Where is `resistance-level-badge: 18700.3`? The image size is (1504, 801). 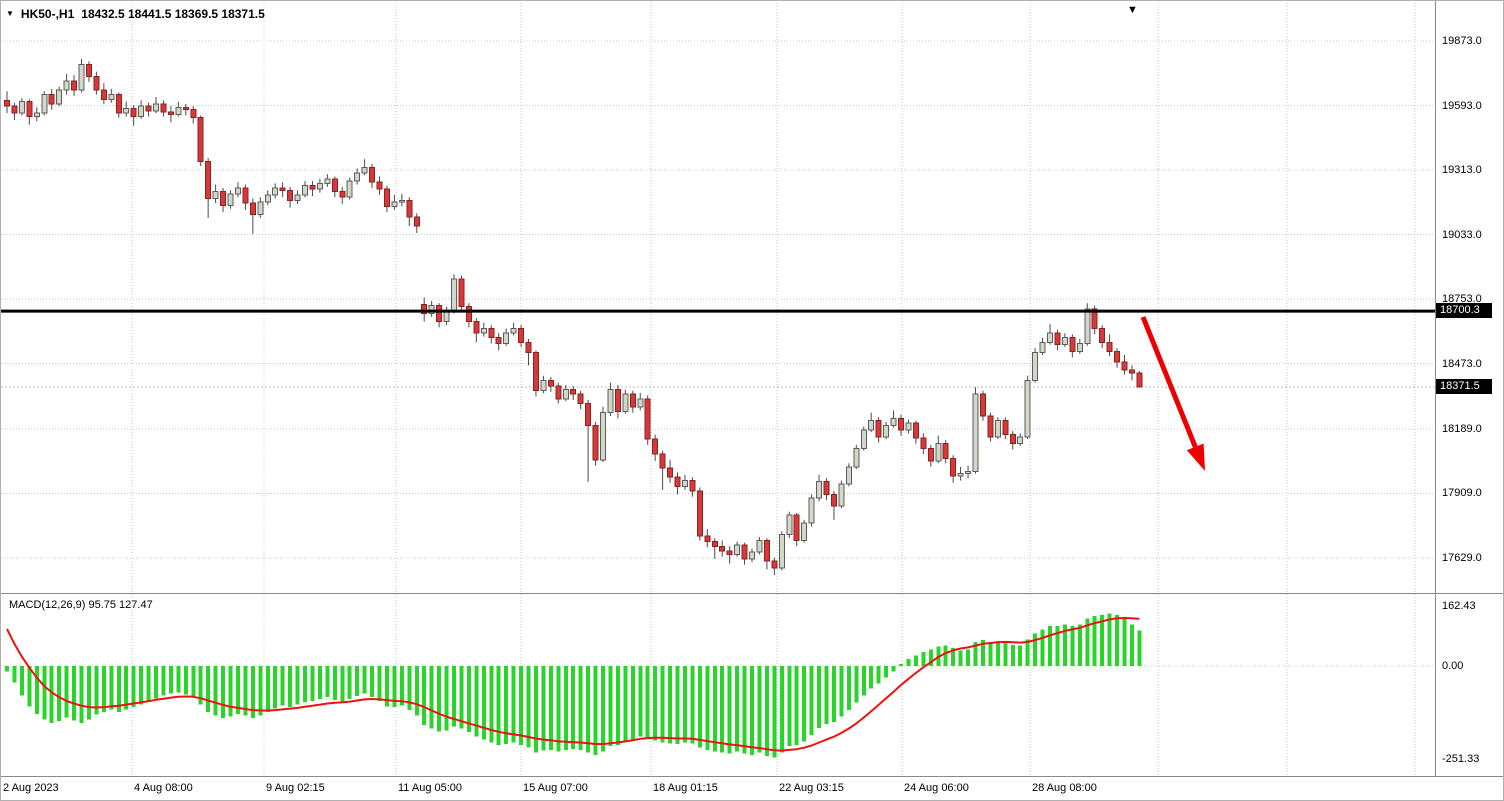
resistance-level-badge: 18700.3 is located at coordinates (1464, 311).